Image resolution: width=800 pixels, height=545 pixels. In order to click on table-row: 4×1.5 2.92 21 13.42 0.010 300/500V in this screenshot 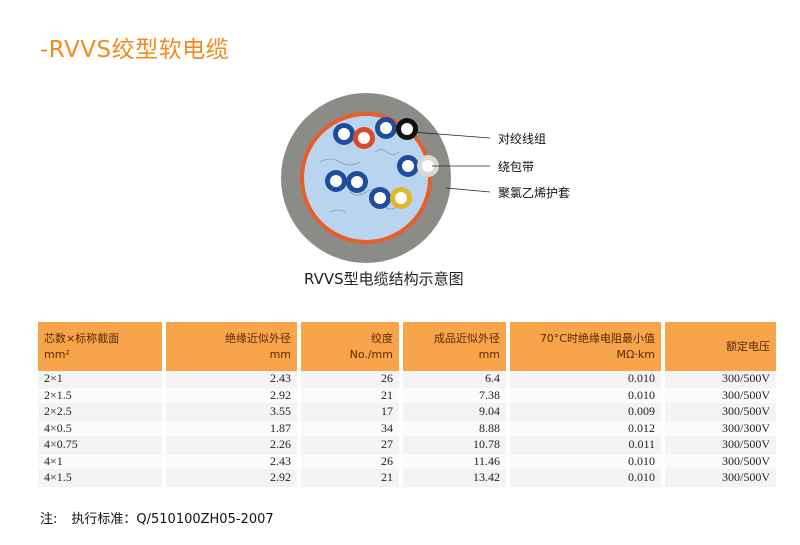, I will do `click(407, 478)`.